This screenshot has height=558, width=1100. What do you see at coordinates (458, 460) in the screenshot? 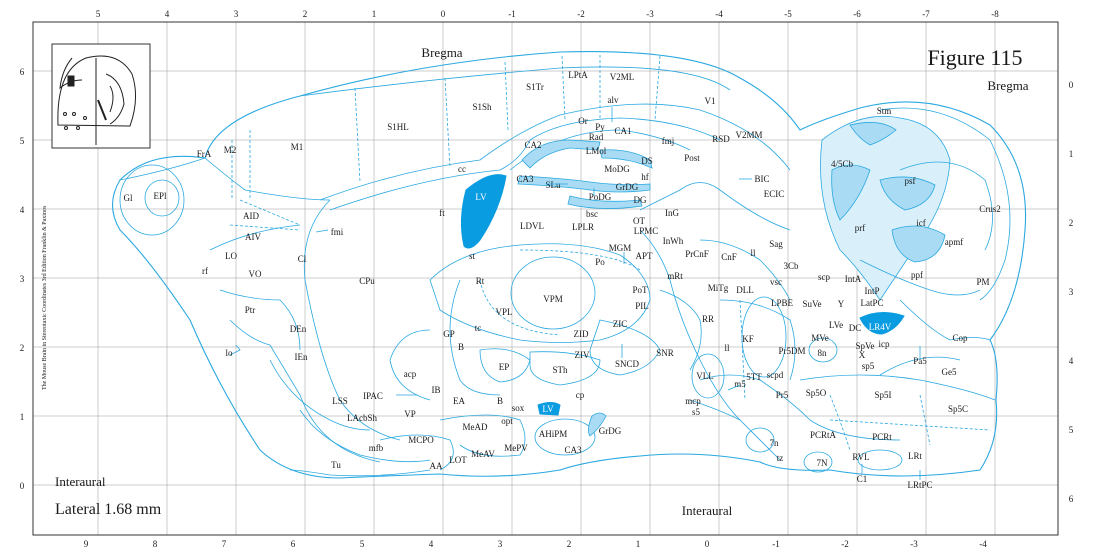
I see `region-label: LOT` at bounding box center [458, 460].